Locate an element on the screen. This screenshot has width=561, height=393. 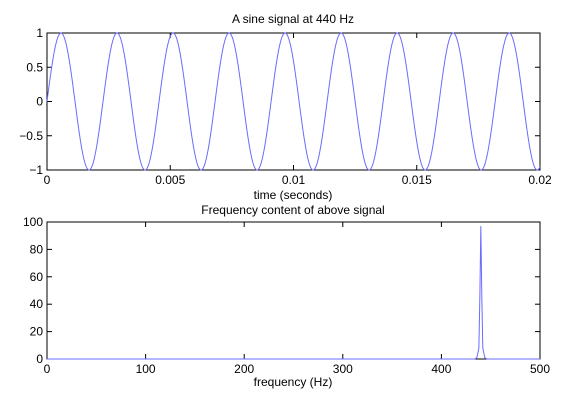
frequency-x-tick-label: 200 is located at coordinates (244, 369).